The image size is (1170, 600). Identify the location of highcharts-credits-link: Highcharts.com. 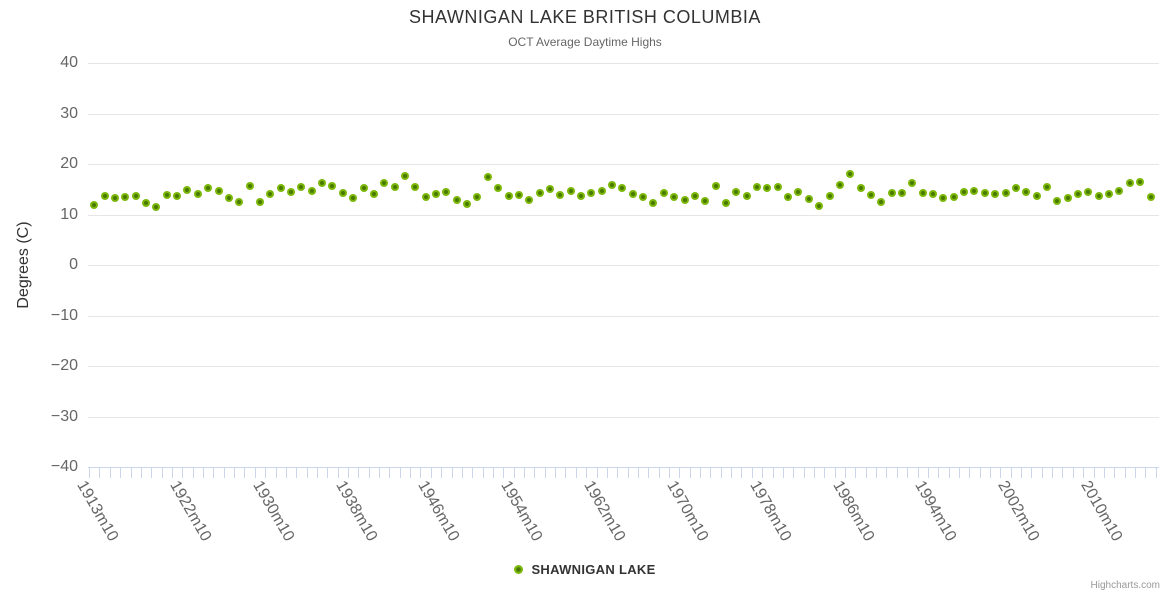
(1125, 585).